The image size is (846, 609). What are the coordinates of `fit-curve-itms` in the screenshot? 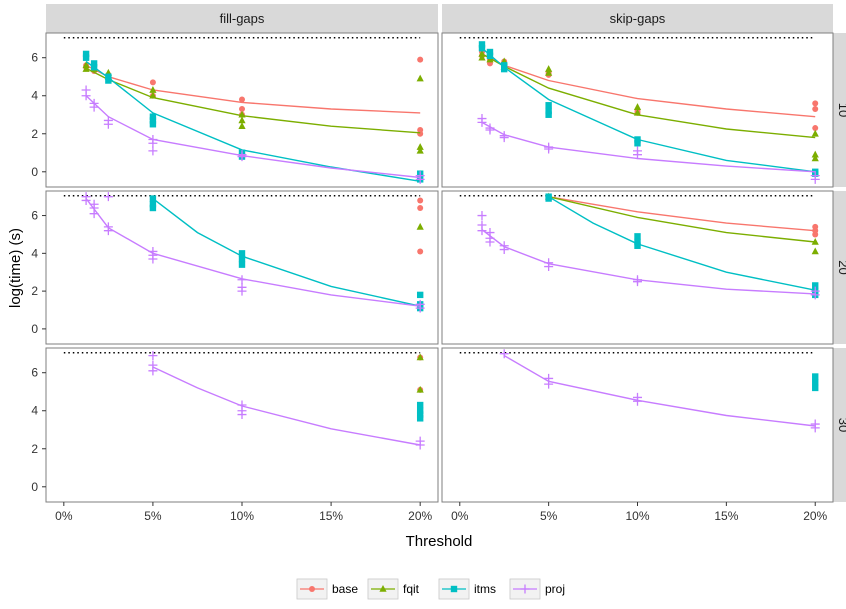 It's located at (648, 110).